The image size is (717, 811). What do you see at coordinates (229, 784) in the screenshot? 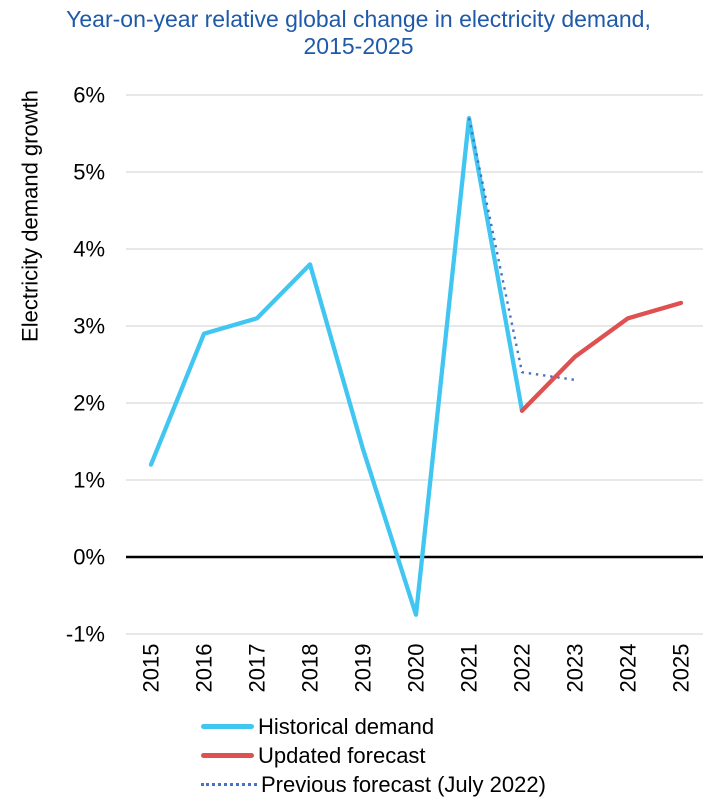
I see `legend-swatch-previous-forecast` at bounding box center [229, 784].